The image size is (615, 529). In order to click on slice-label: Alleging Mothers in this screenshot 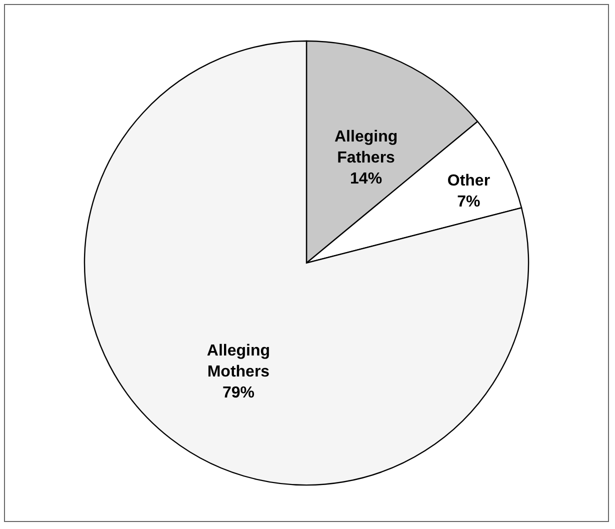, I will do `click(238, 361)`.